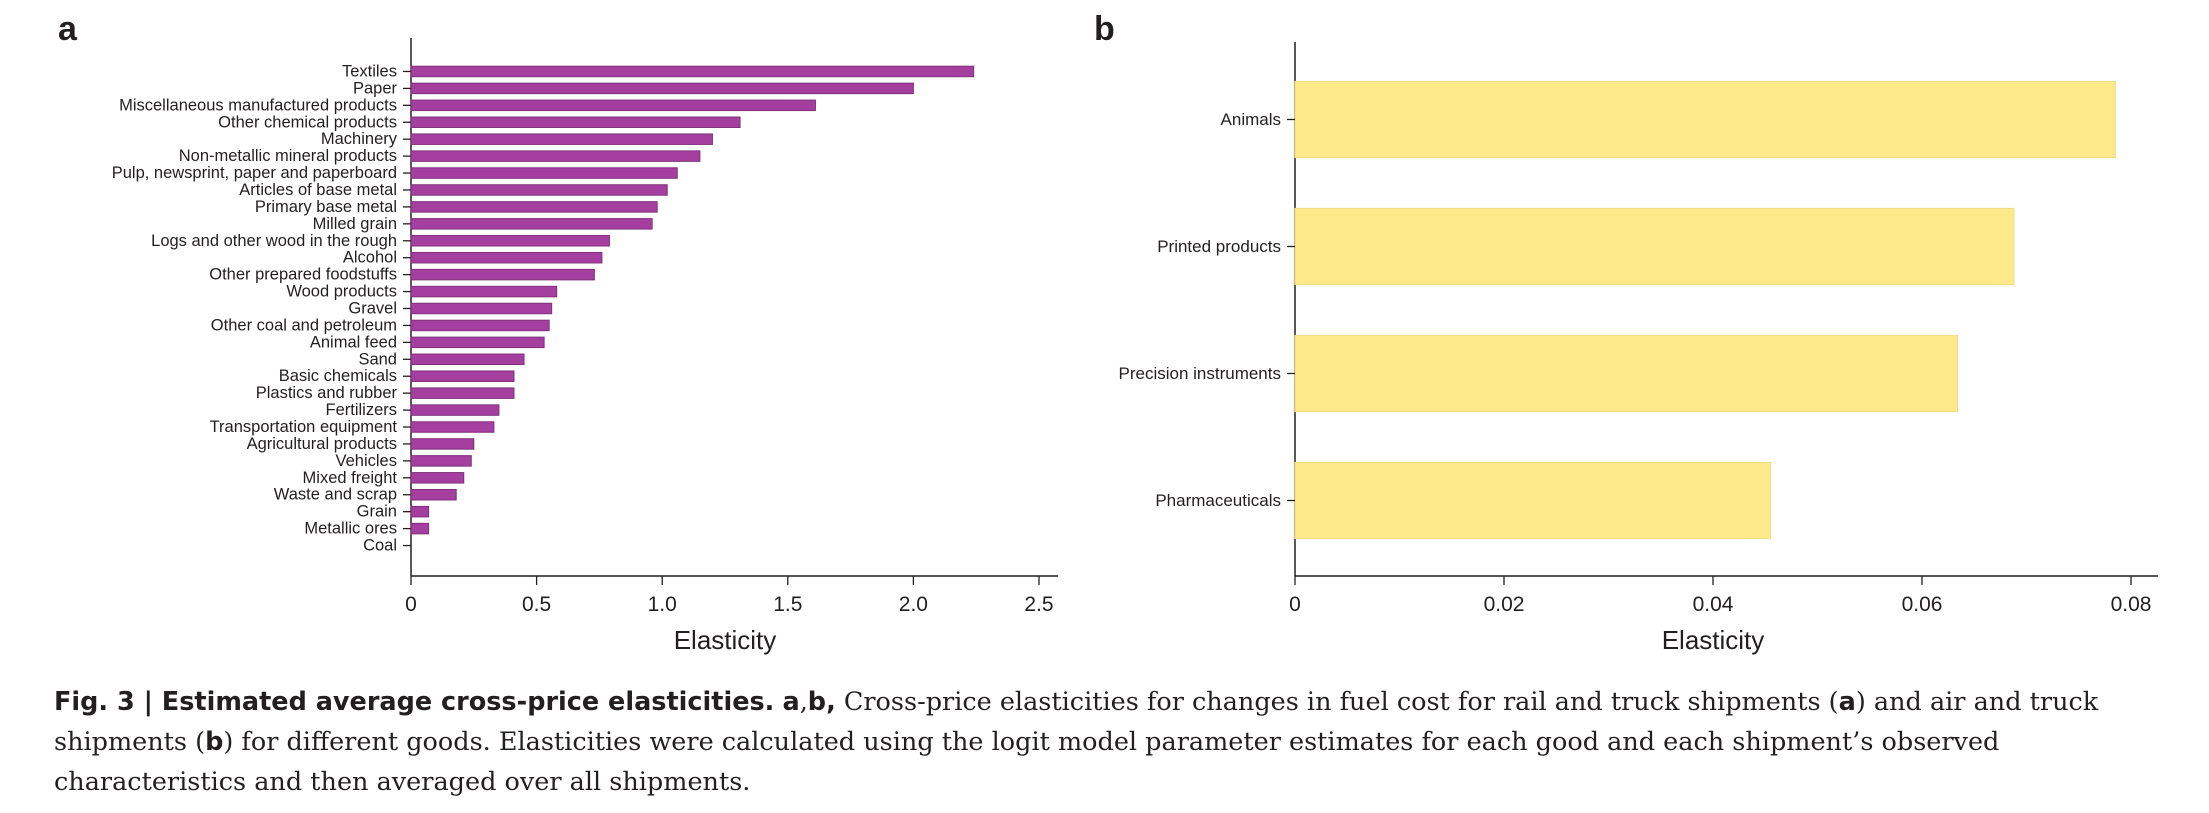 The height and width of the screenshot is (813, 2209). What do you see at coordinates (307, 122) in the screenshot?
I see `panel-a-category-label: Other chemical products` at bounding box center [307, 122].